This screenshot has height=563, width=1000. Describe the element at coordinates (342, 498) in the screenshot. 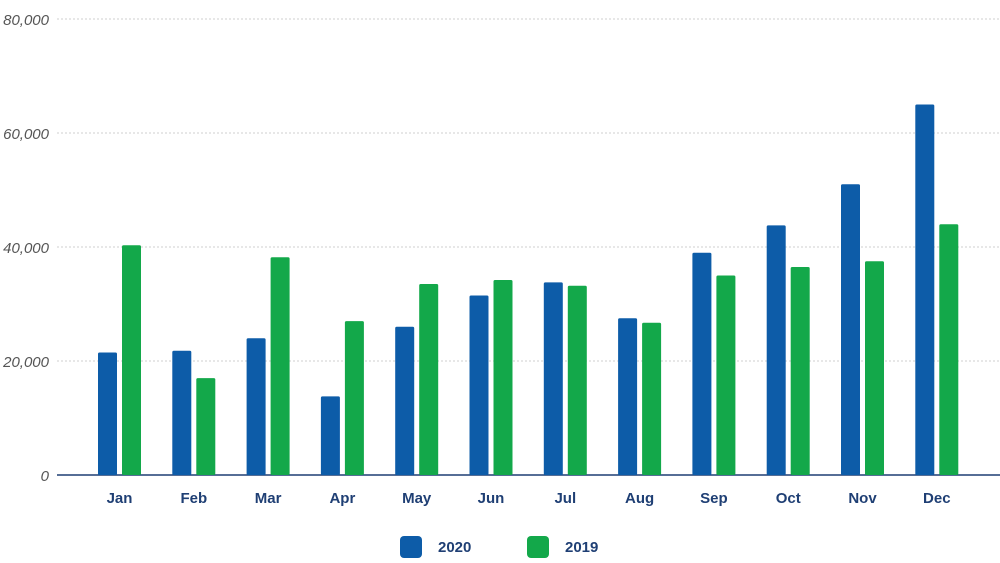

I see `x-tick-label: Apr` at that location.